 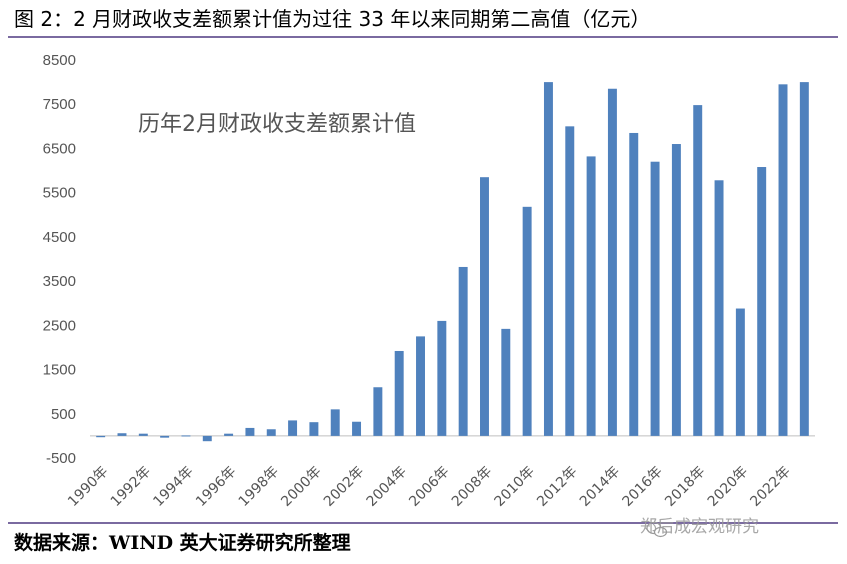 I want to click on bar-2009, so click(x=506, y=382).